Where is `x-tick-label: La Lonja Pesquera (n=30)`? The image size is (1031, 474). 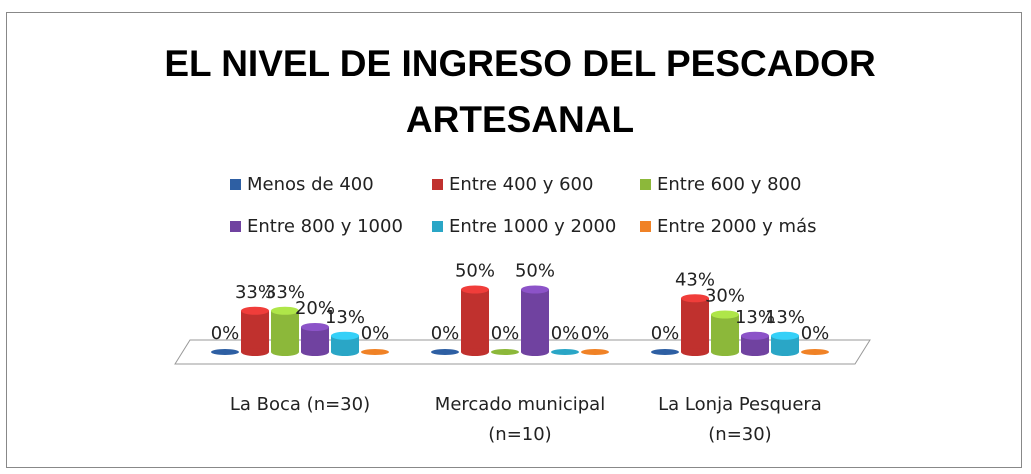
x-tick-label: La Lonja Pesquera (n=30) is located at coordinates (740, 419).